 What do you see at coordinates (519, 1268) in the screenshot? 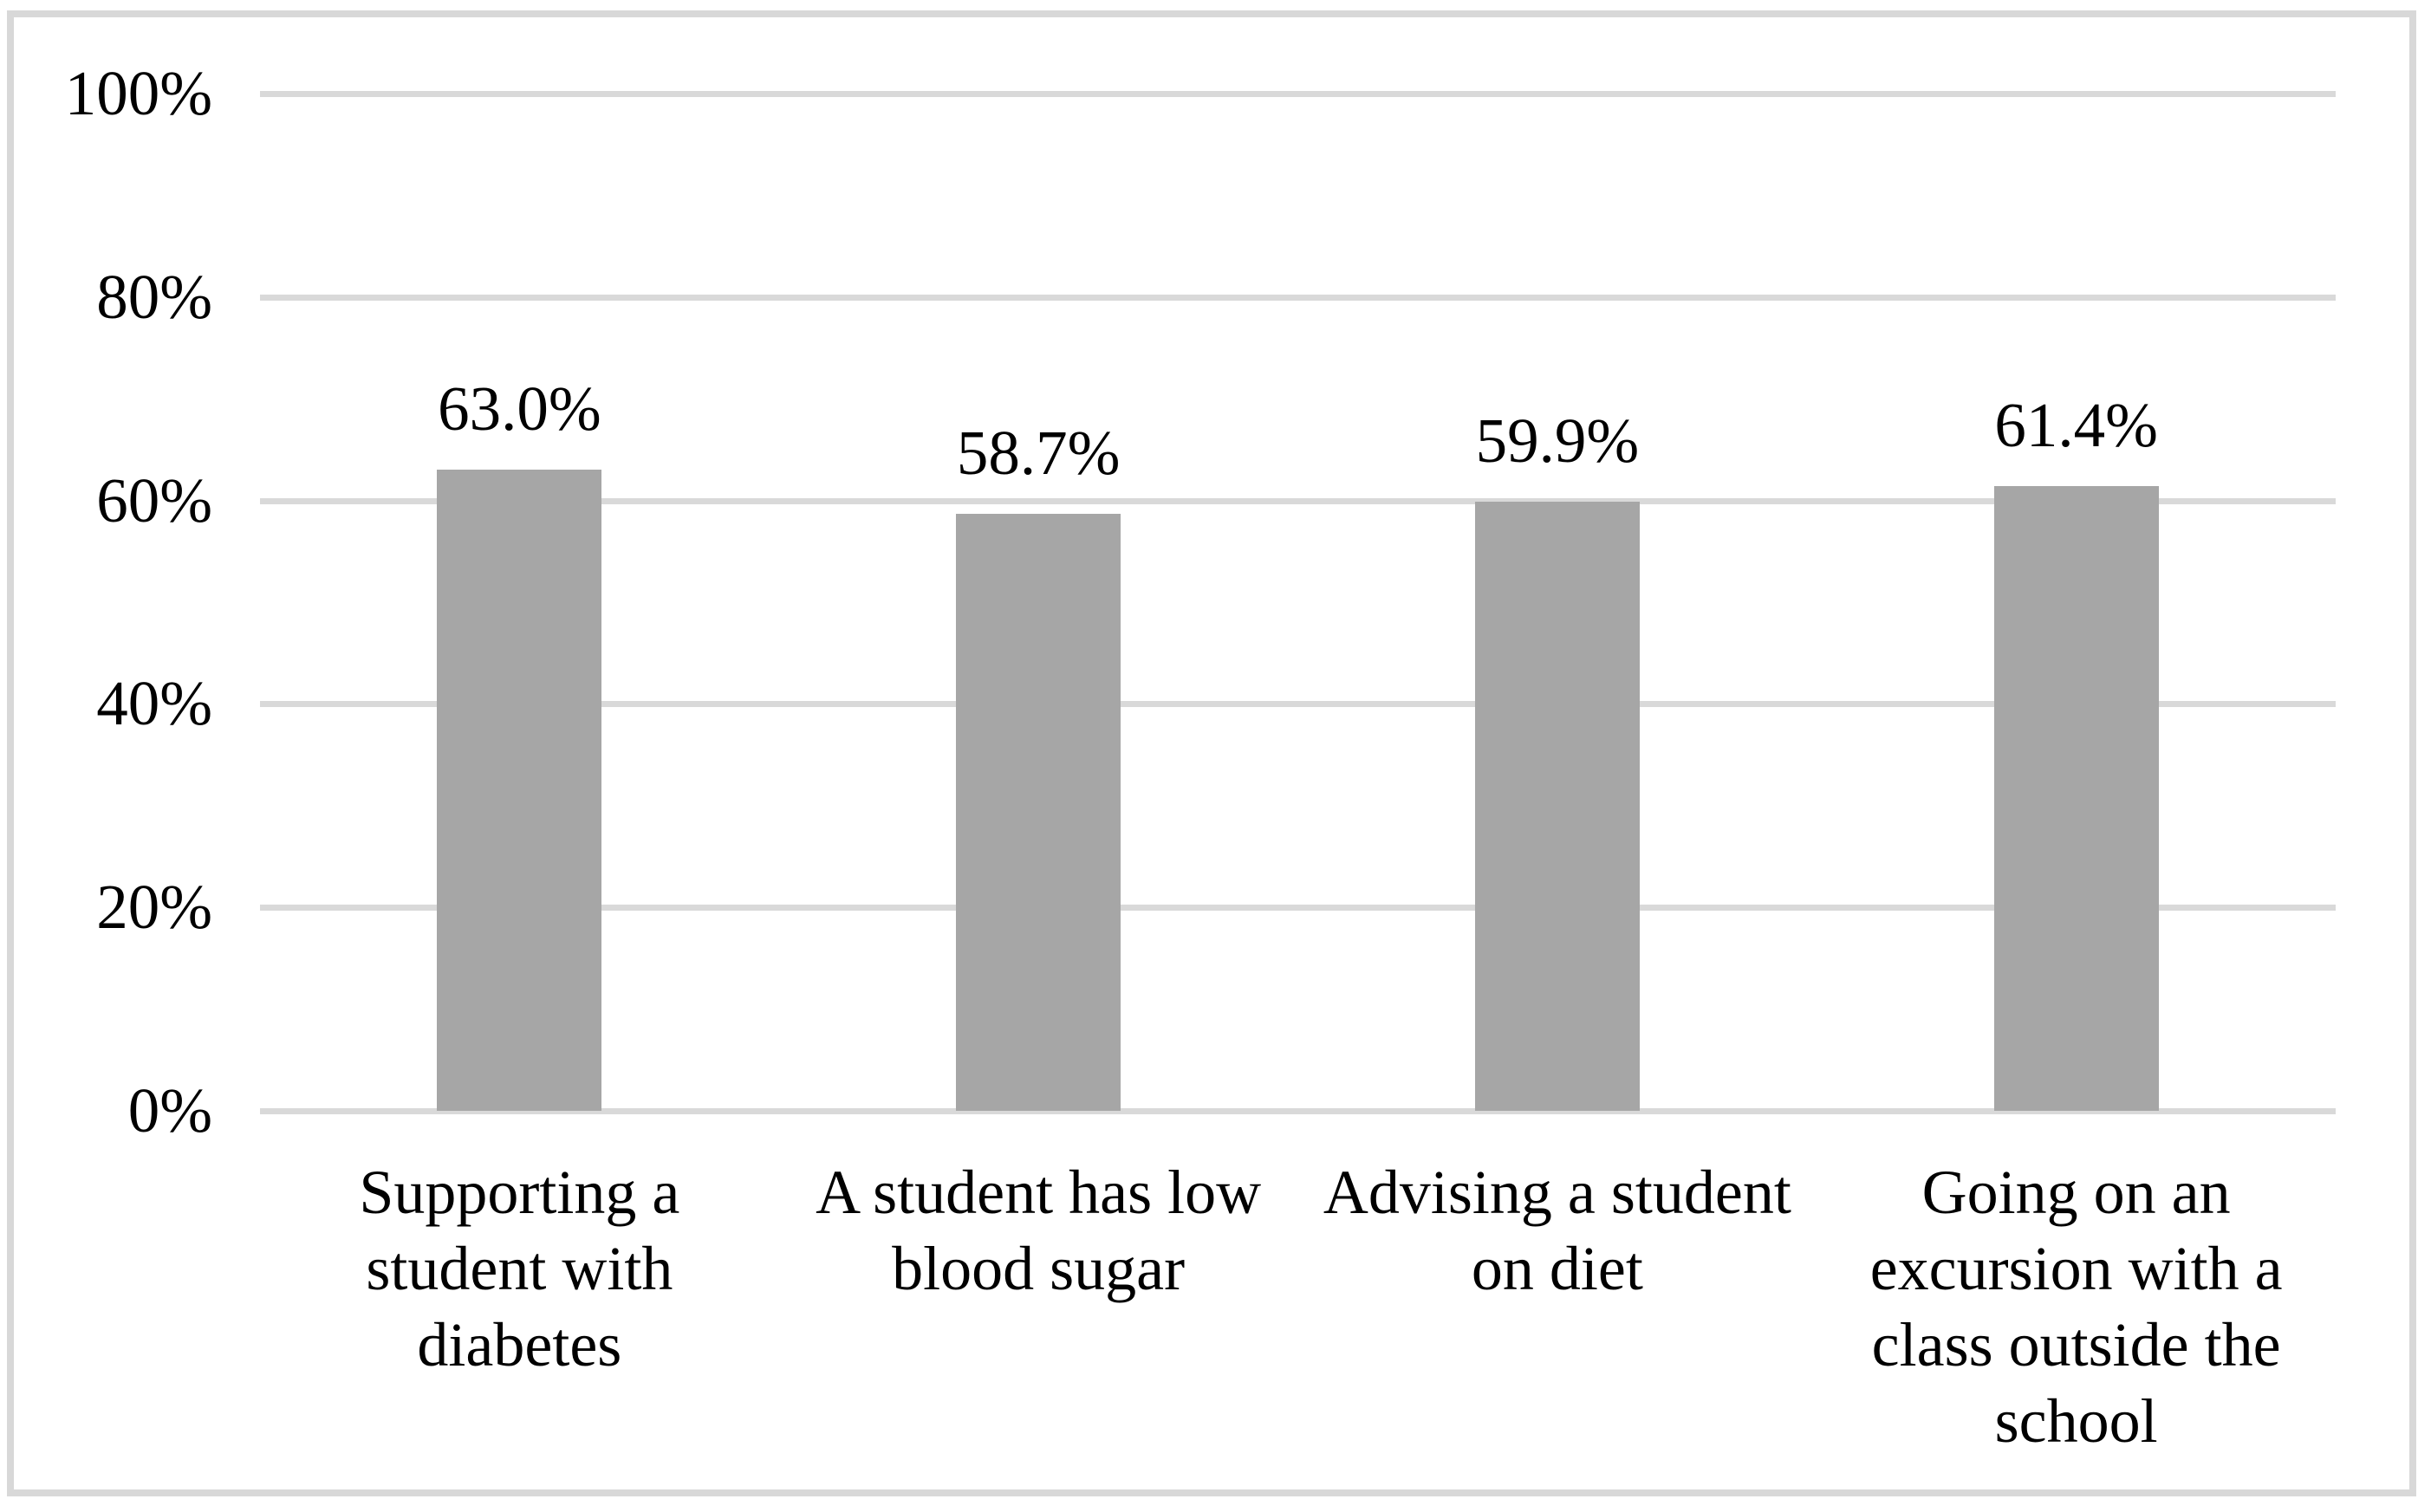
I see `category-label: Supporting a student with diabetes` at bounding box center [519, 1268].